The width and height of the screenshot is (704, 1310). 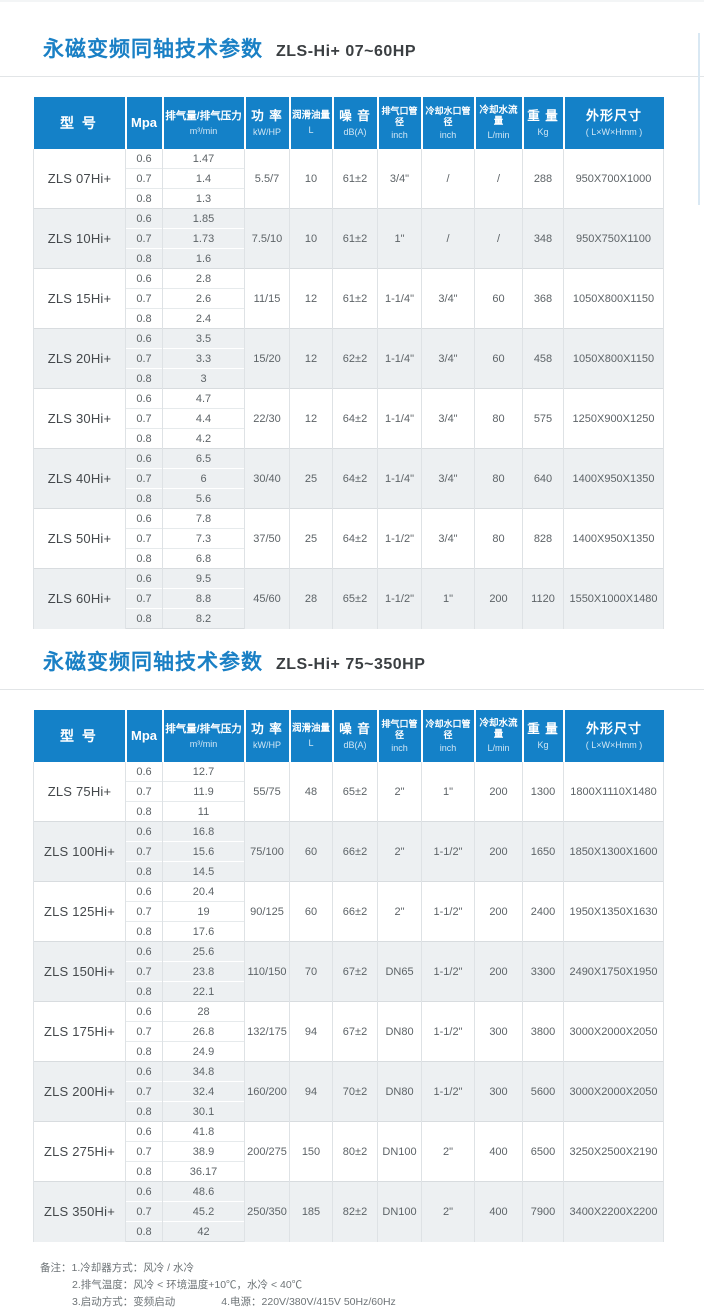 What do you see at coordinates (543, 911) in the screenshot?
I see `spec-cell: 2400` at bounding box center [543, 911].